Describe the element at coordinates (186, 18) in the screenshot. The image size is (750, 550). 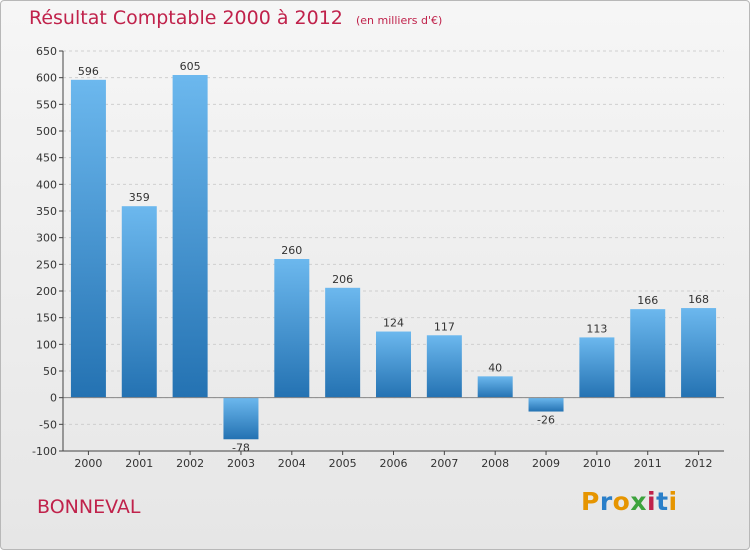
I see `chart-title: Résultat Comptable 2000 à 2012` at that location.